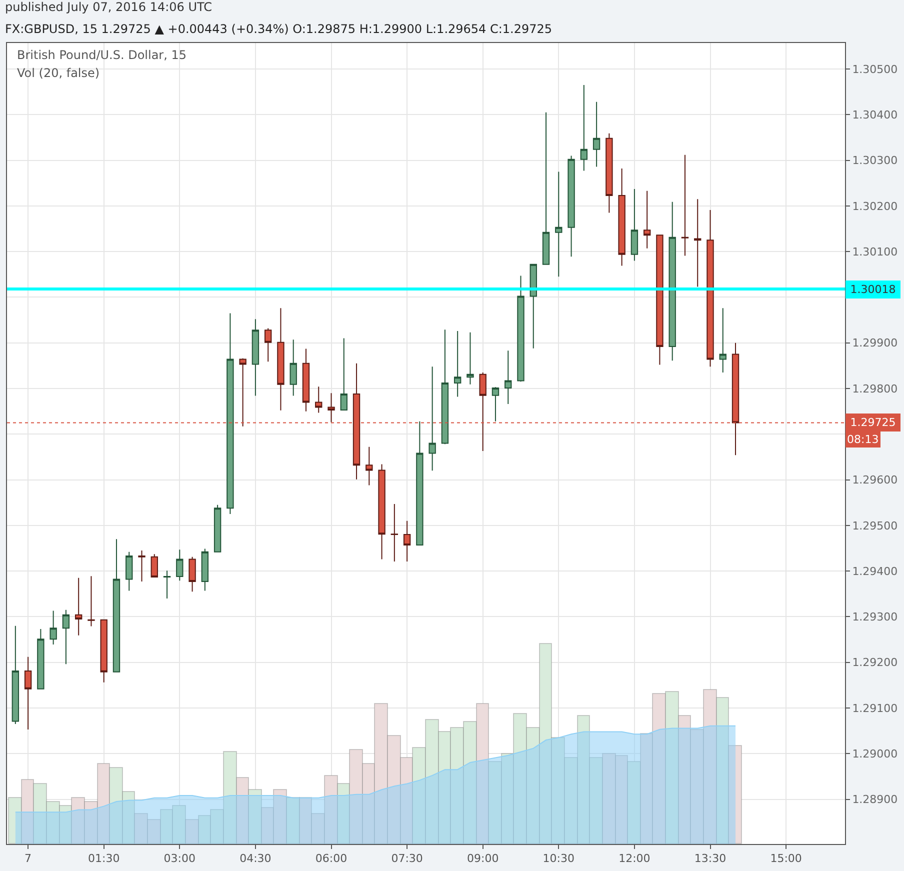 The height and width of the screenshot is (871, 904). Describe the element at coordinates (256, 859) in the screenshot. I see `x-tick-label: 04:30` at that location.